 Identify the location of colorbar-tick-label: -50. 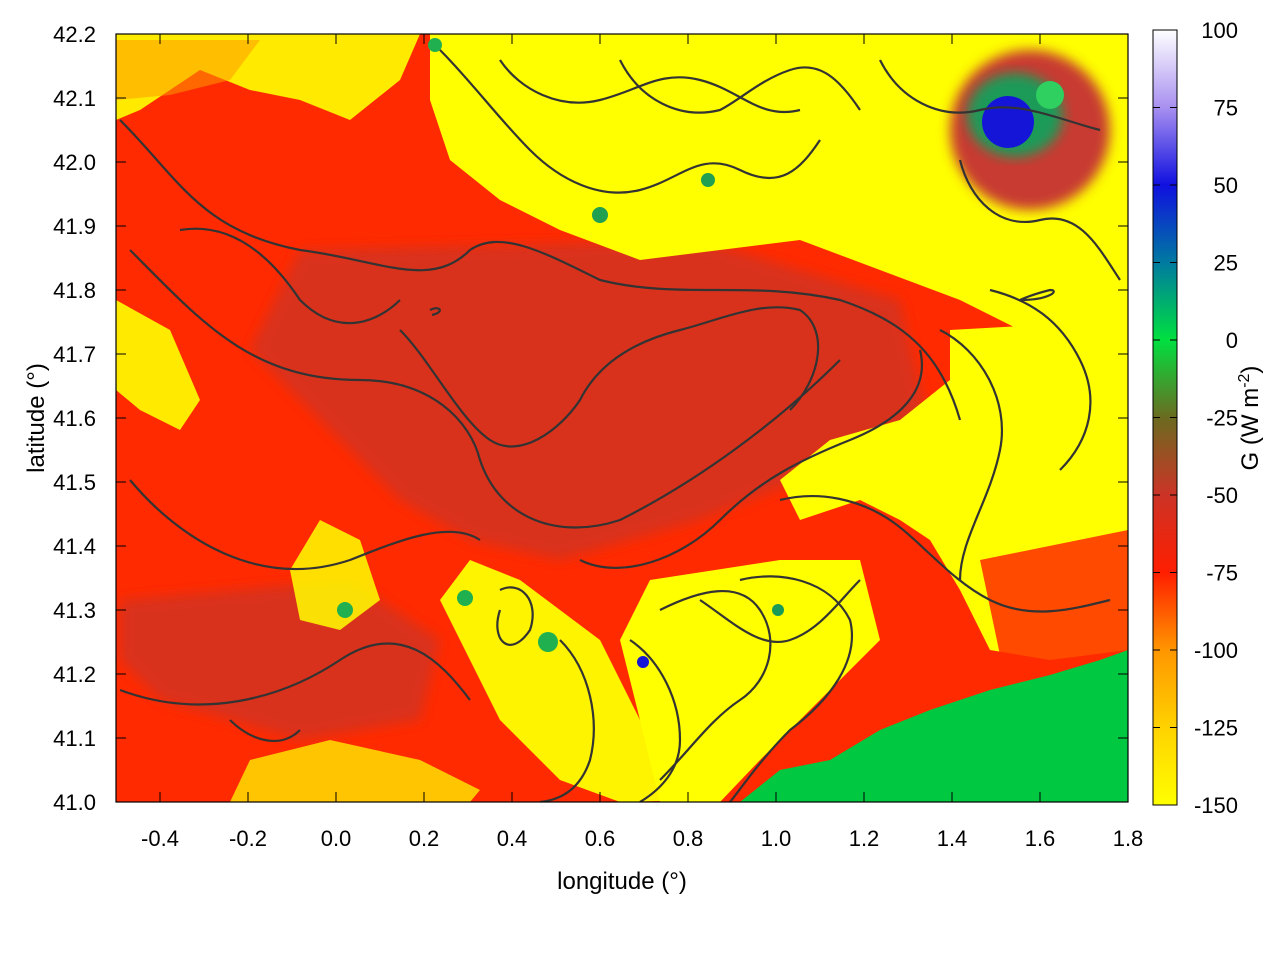
(1222, 495).